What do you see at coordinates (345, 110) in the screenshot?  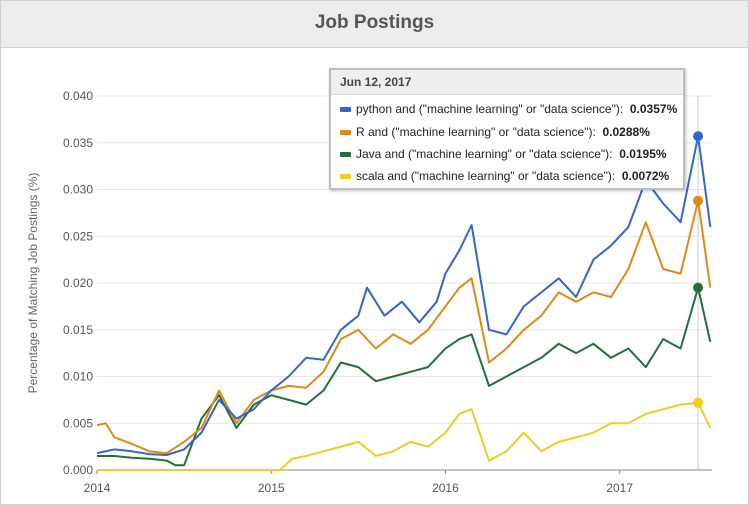 I see `swatch-python` at bounding box center [345, 110].